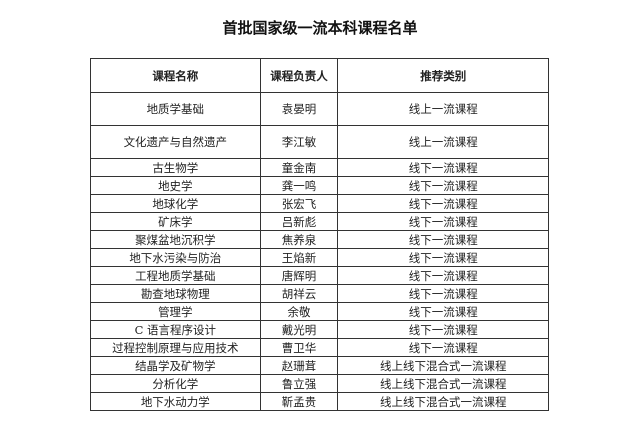  I want to click on course-lead: 李江敏, so click(299, 142).